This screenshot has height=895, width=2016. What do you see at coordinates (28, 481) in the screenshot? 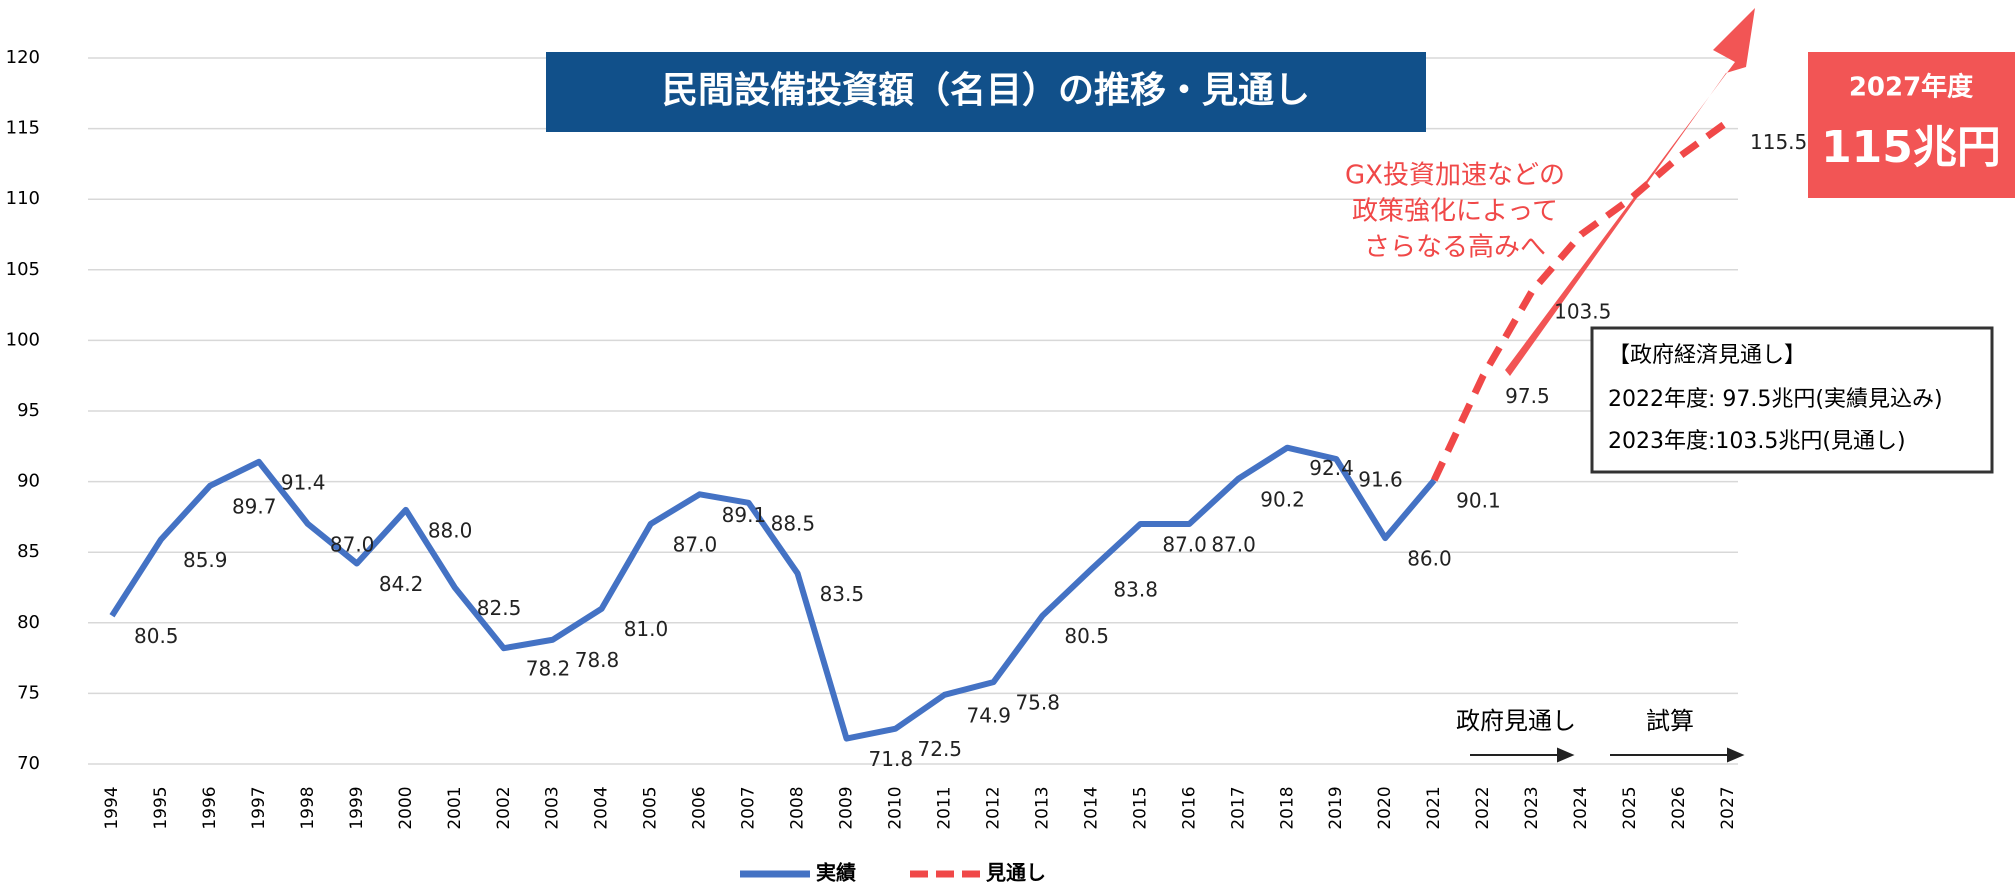
I see `y-tick-label: 90` at bounding box center [28, 481].